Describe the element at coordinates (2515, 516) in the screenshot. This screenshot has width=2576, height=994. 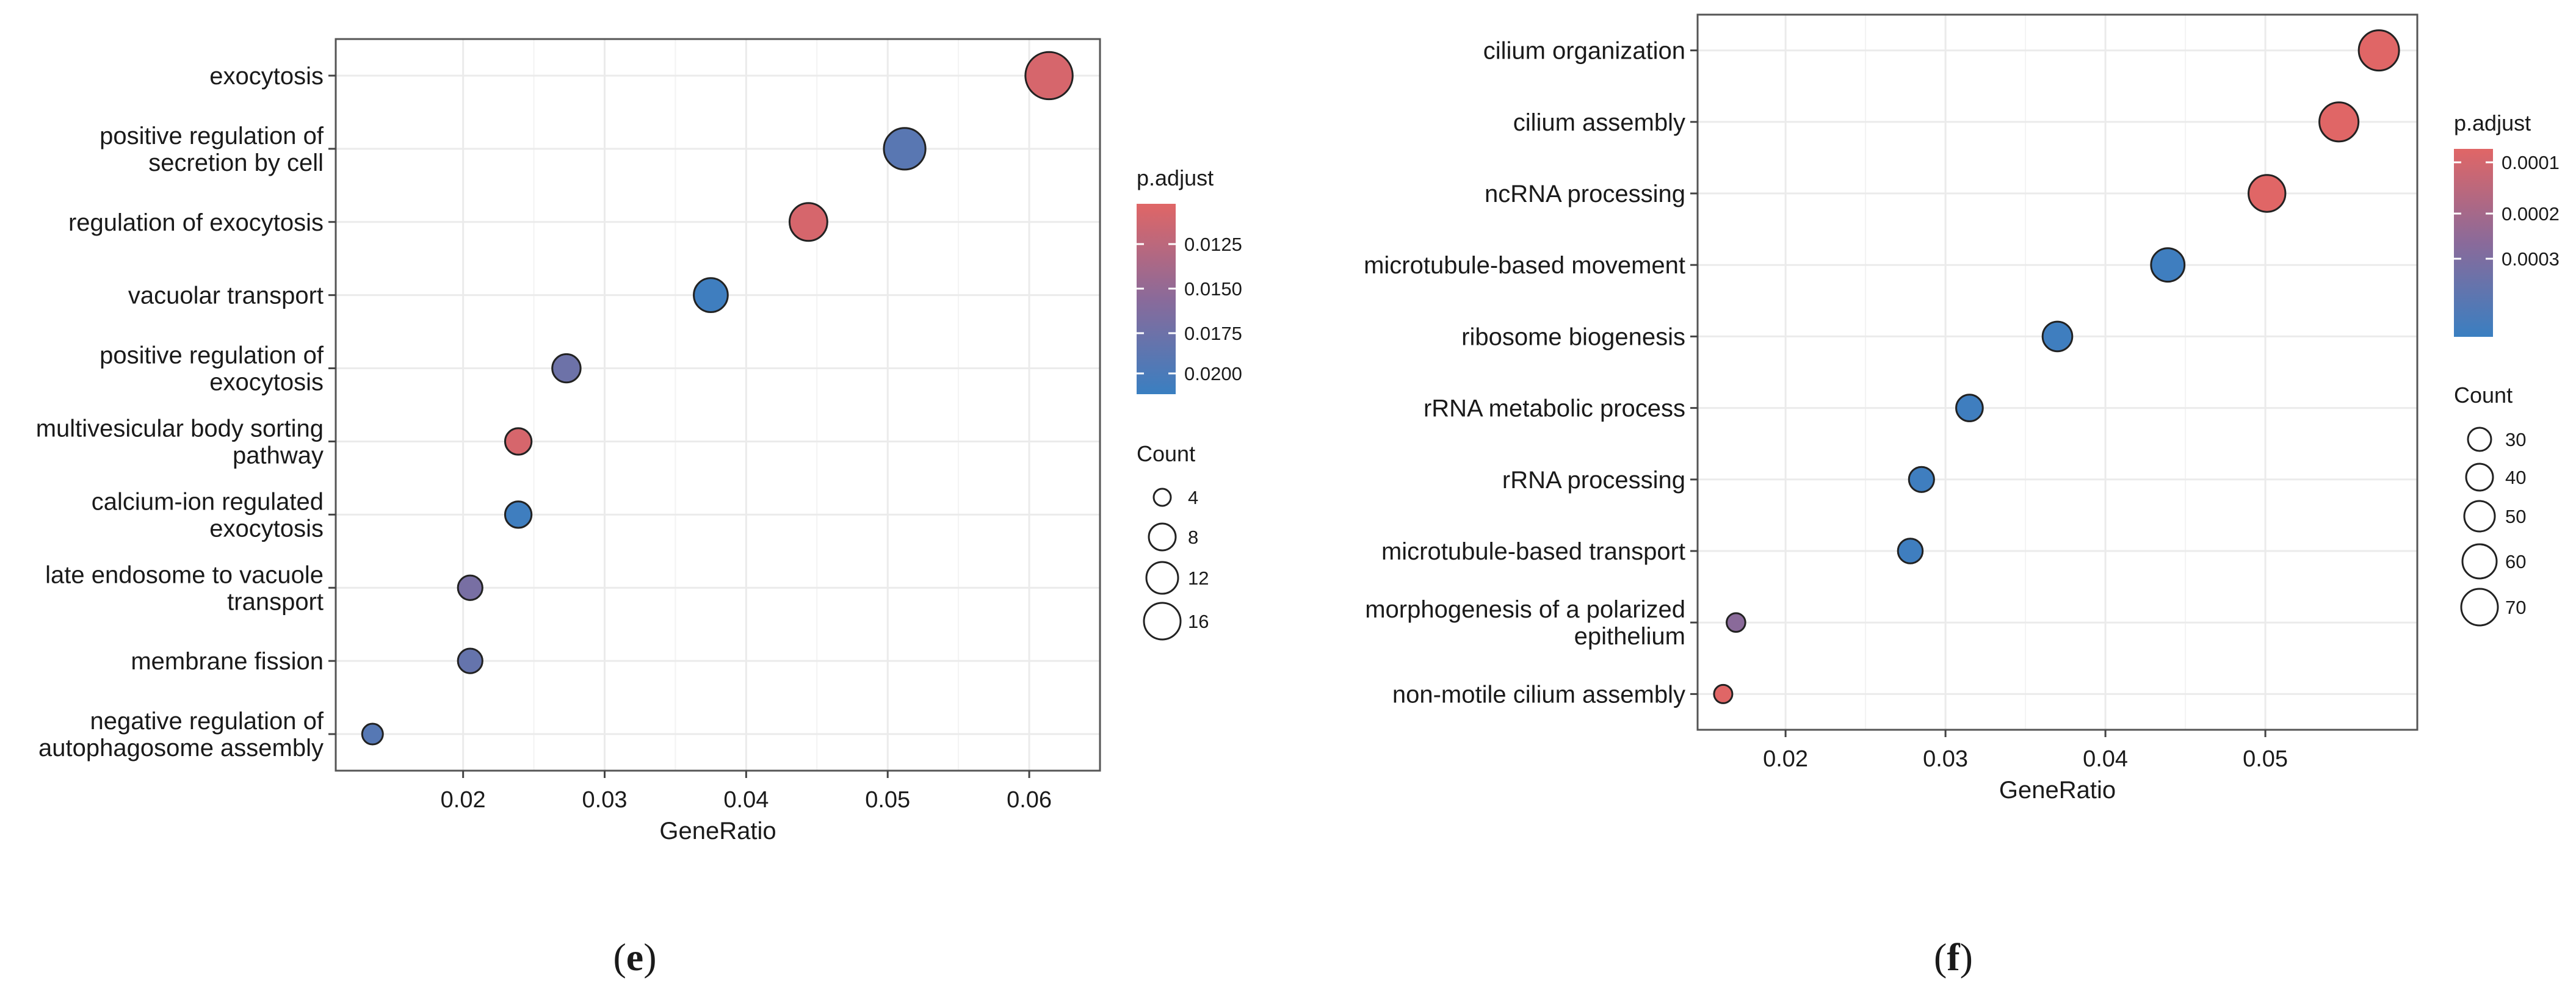
I see `size-legend-label: 50` at that location.